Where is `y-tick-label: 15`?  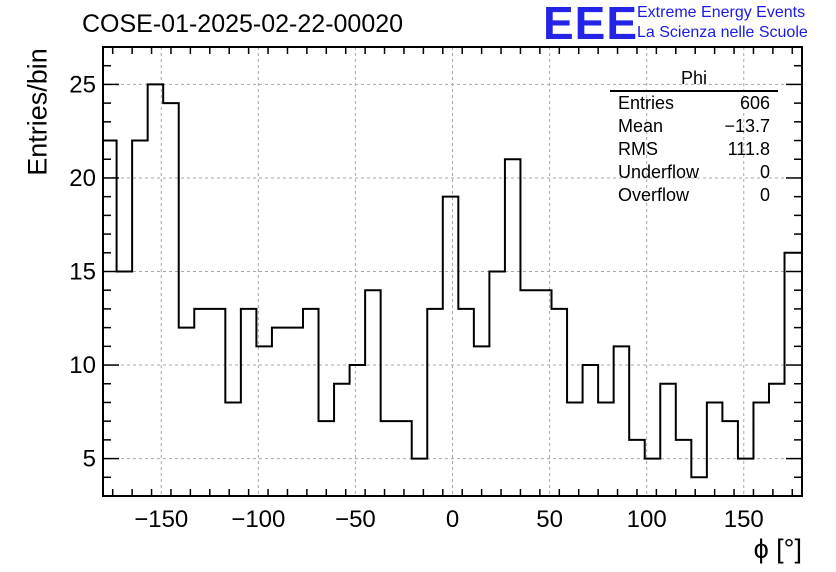 y-tick-label: 15 is located at coordinates (82, 272).